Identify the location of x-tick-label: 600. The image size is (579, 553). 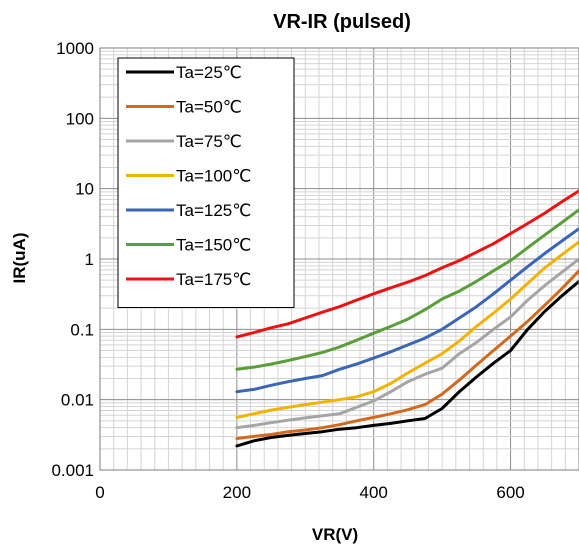
(510, 492).